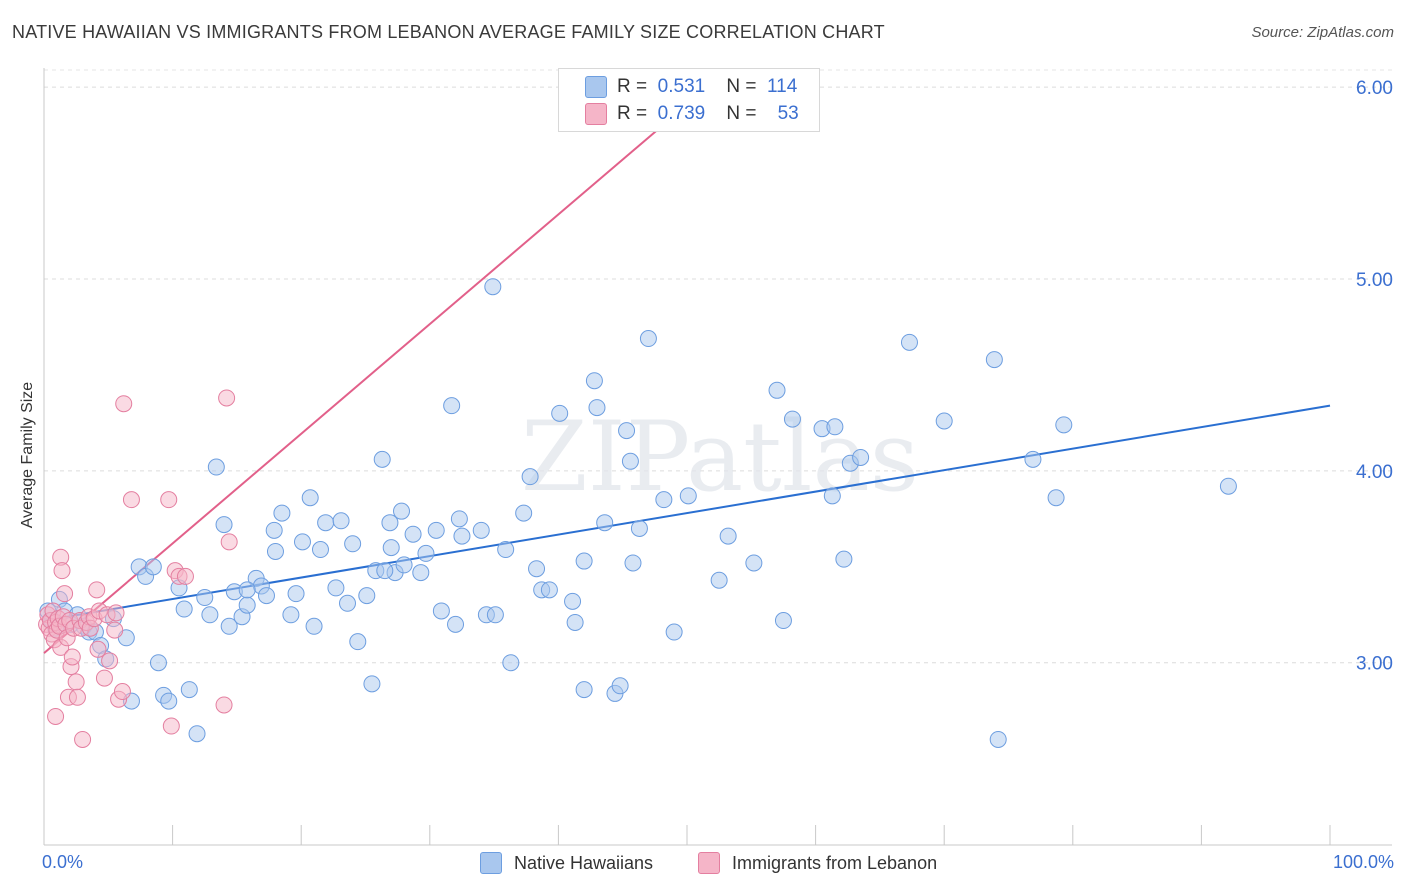  What do you see at coordinates (681, 86) in the screenshot?
I see `r-value: 0.531` at bounding box center [681, 86].